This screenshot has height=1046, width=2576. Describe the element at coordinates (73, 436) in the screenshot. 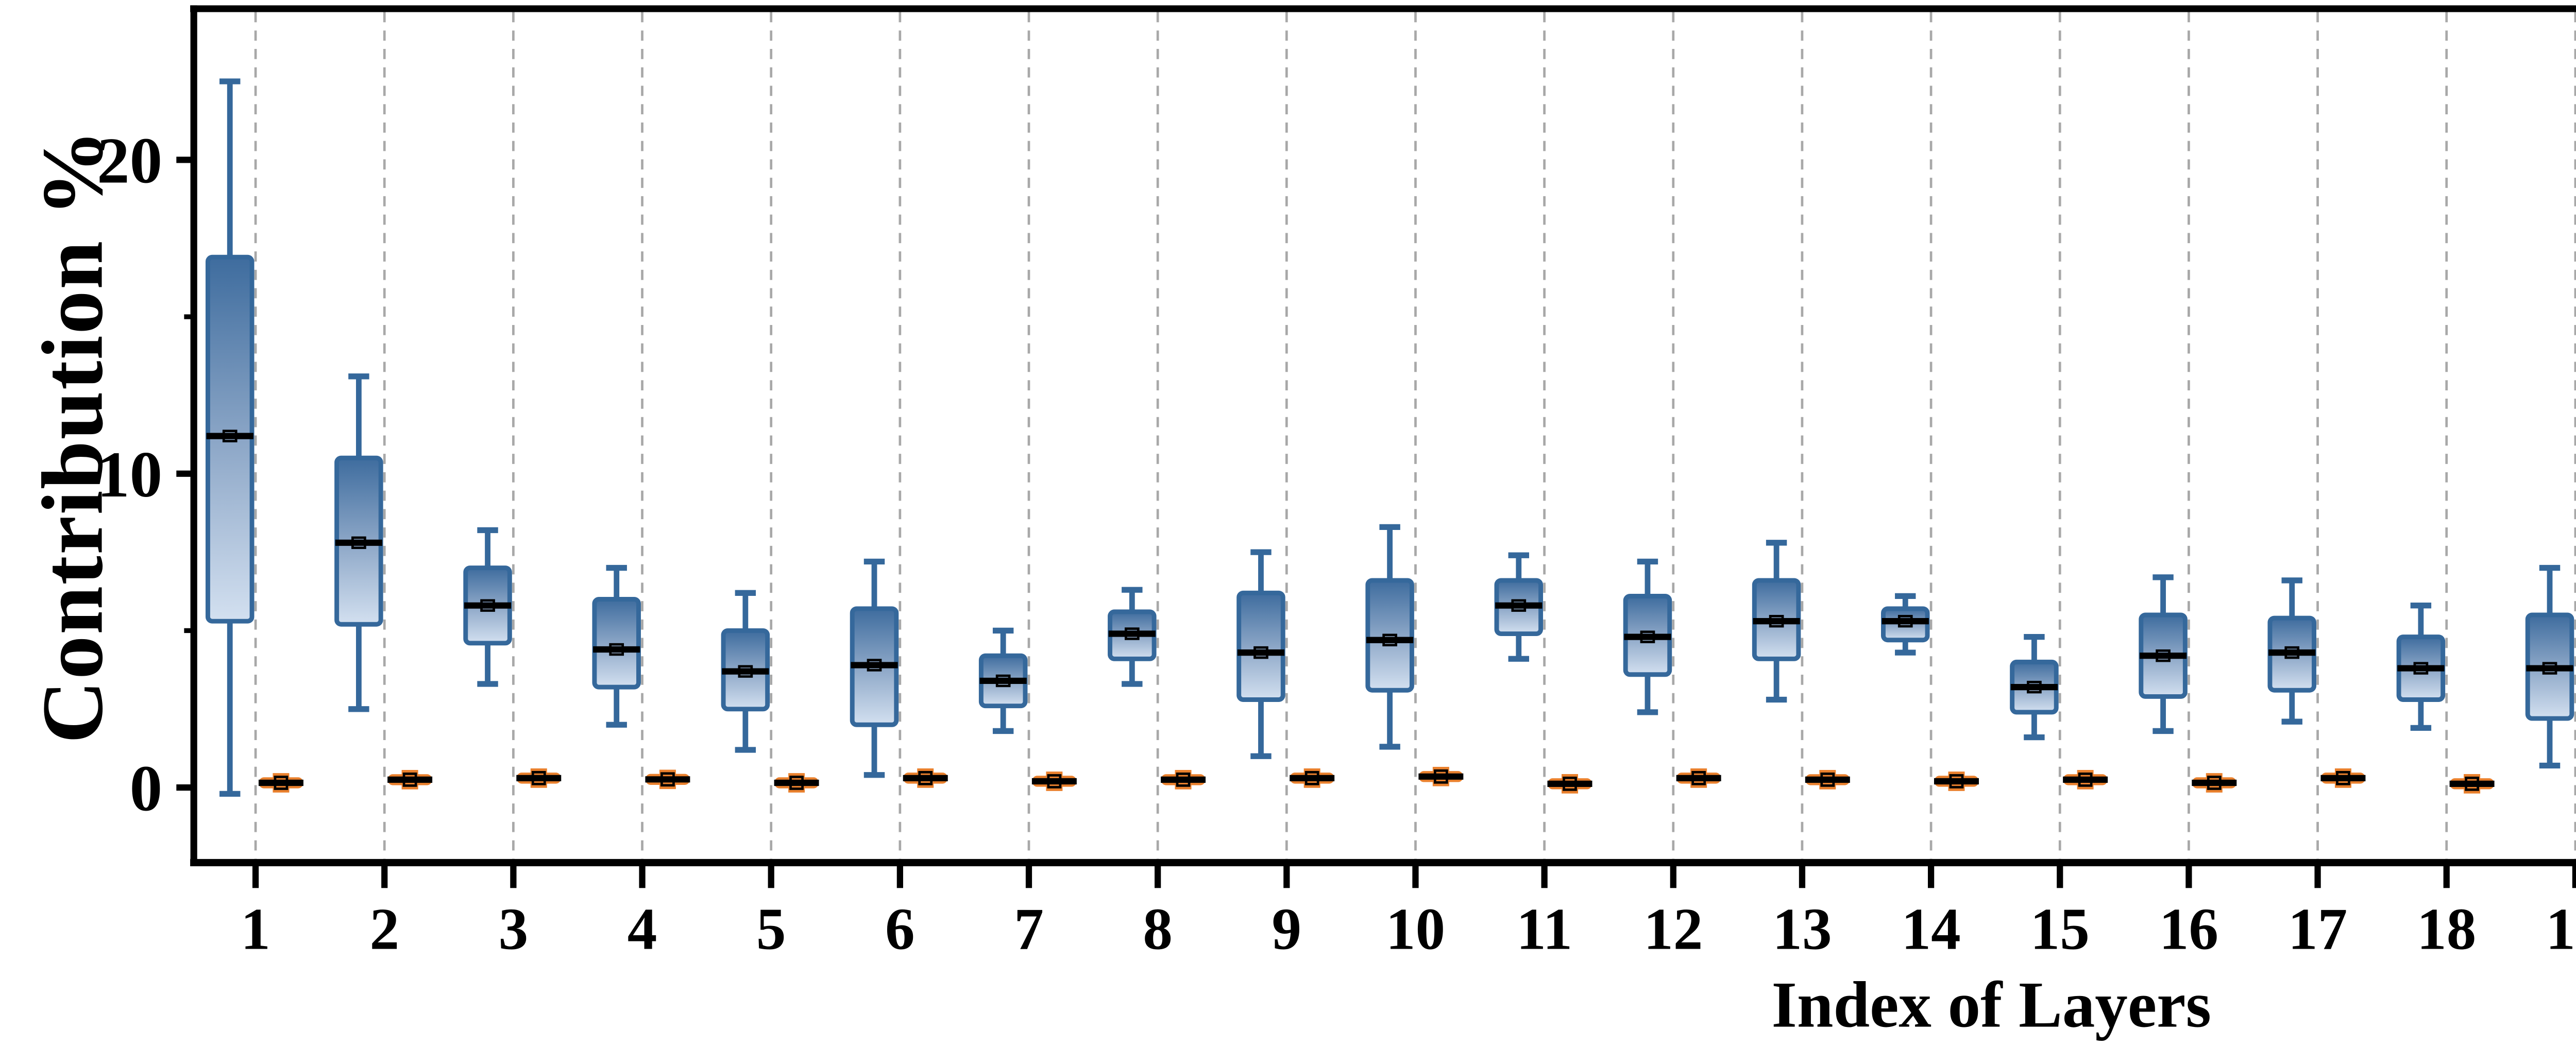

I see `y-axis-title: Contribution %` at that location.